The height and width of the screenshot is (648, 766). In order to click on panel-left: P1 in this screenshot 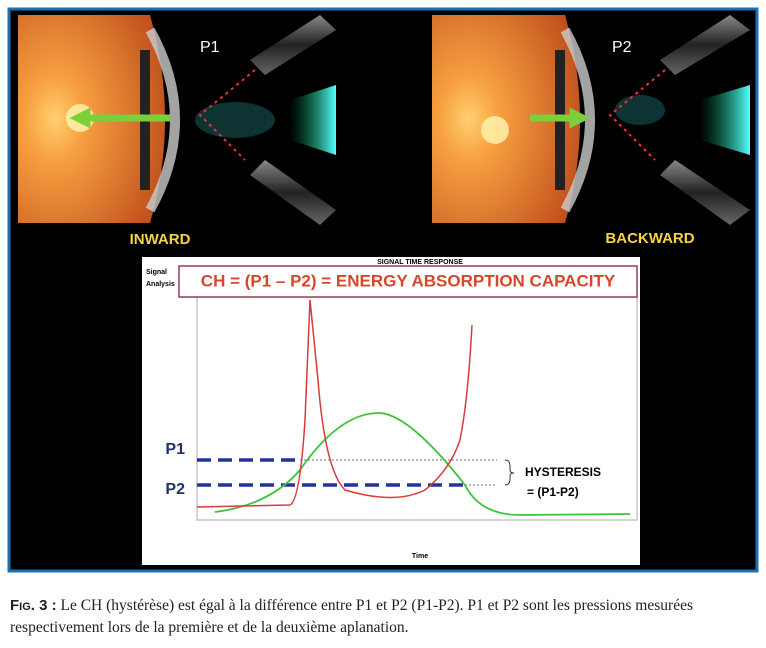, I will do `click(177, 120)`.